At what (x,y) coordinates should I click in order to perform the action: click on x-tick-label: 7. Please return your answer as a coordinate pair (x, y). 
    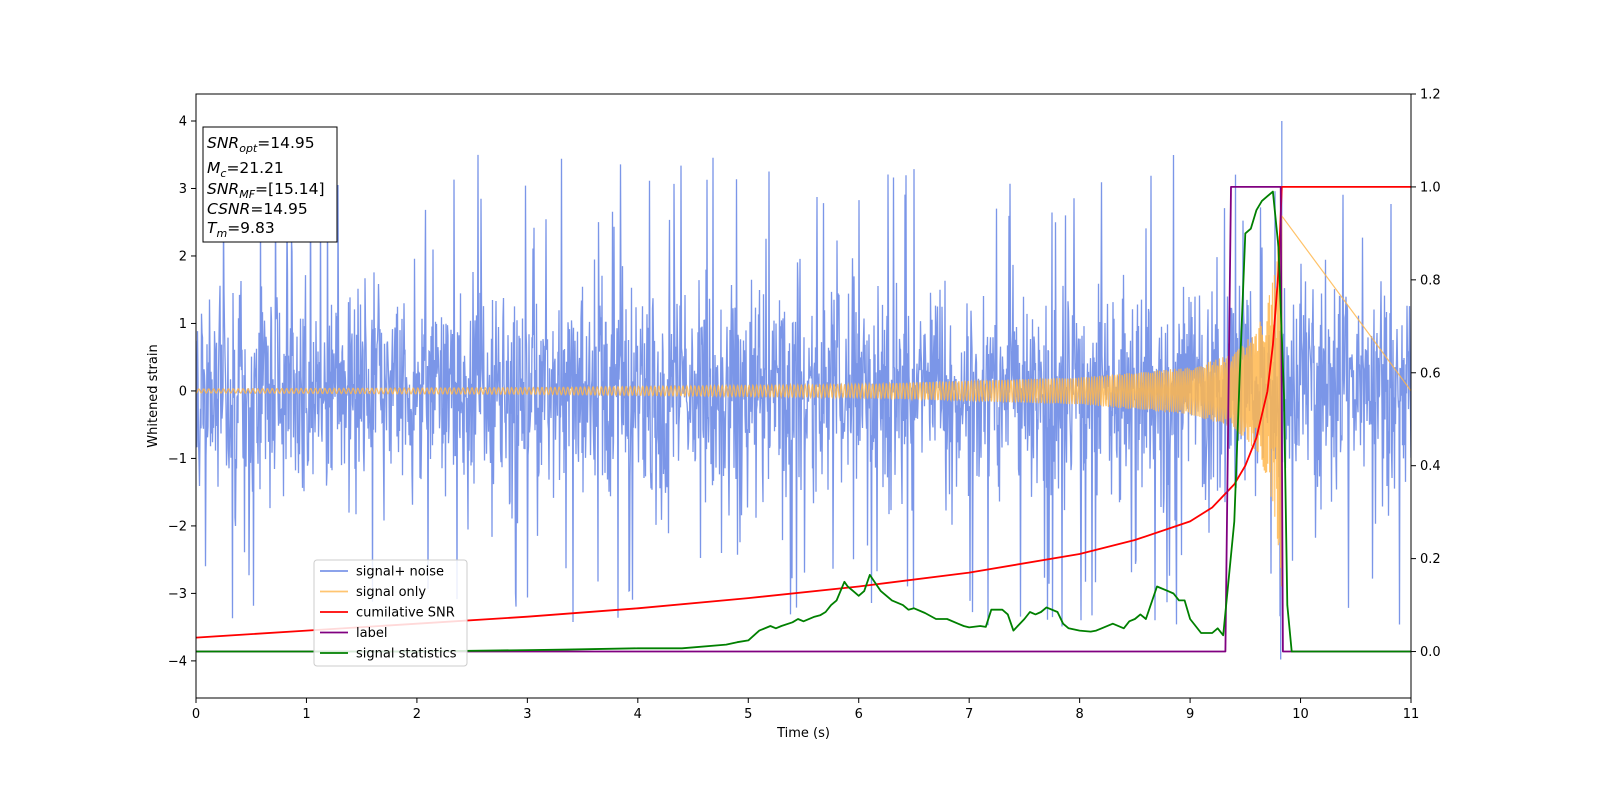
    Looking at the image, I should click on (969, 714).